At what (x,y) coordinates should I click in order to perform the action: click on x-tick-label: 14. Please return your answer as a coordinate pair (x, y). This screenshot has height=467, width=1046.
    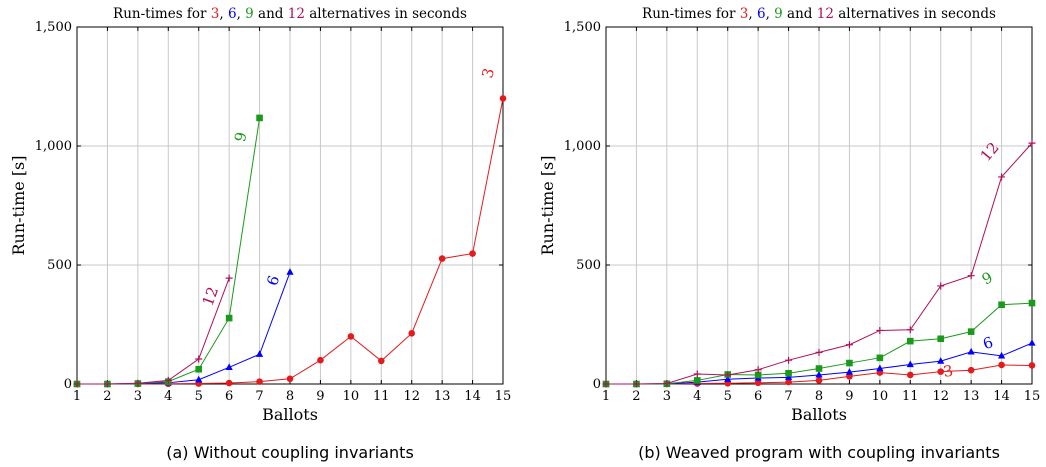
    Looking at the image, I should click on (472, 396).